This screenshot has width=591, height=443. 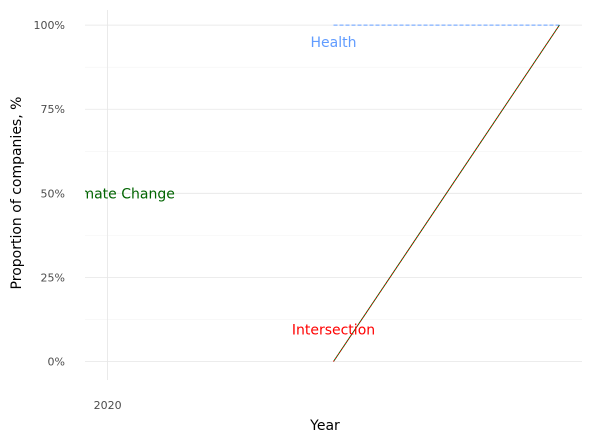 What do you see at coordinates (53, 277) in the screenshot?
I see `y-tick-label: 25%` at bounding box center [53, 277].